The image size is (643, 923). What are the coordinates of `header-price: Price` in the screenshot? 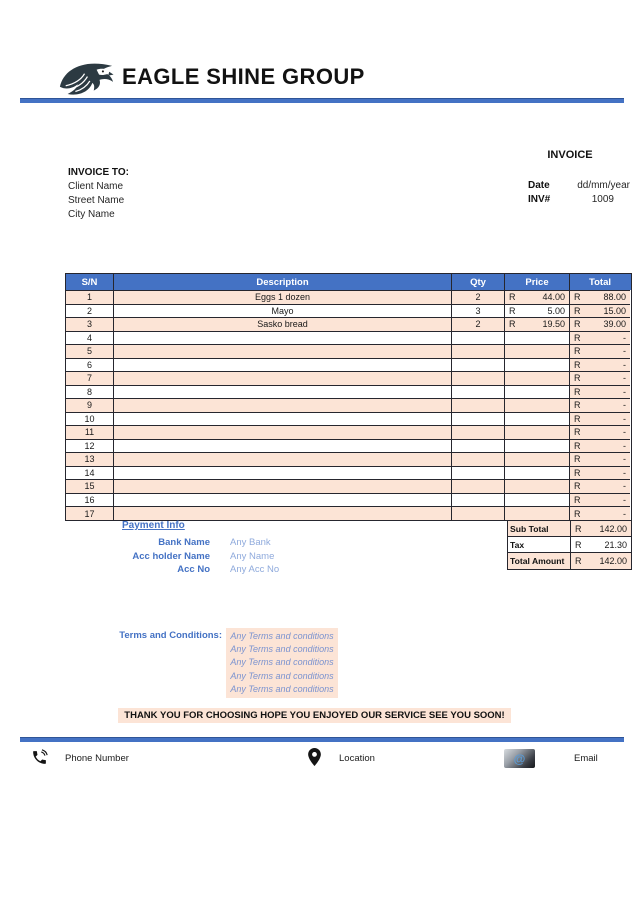 It's located at (537, 282).